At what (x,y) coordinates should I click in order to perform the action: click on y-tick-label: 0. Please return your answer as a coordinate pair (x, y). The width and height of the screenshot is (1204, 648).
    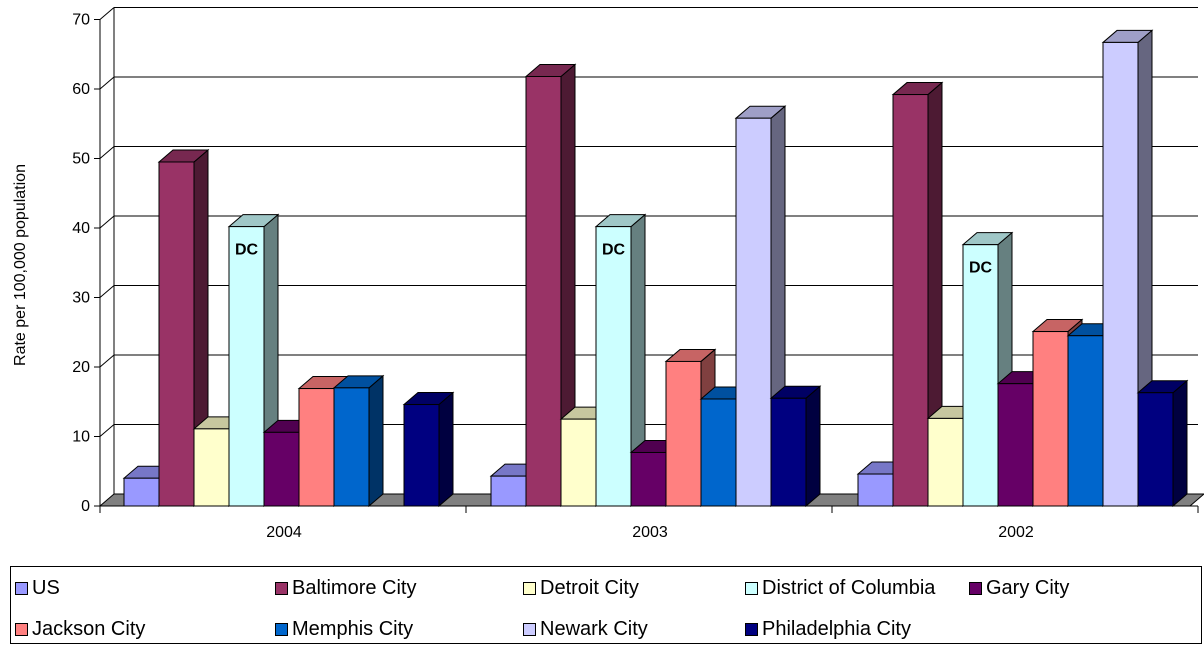
    Looking at the image, I should click on (85, 506).